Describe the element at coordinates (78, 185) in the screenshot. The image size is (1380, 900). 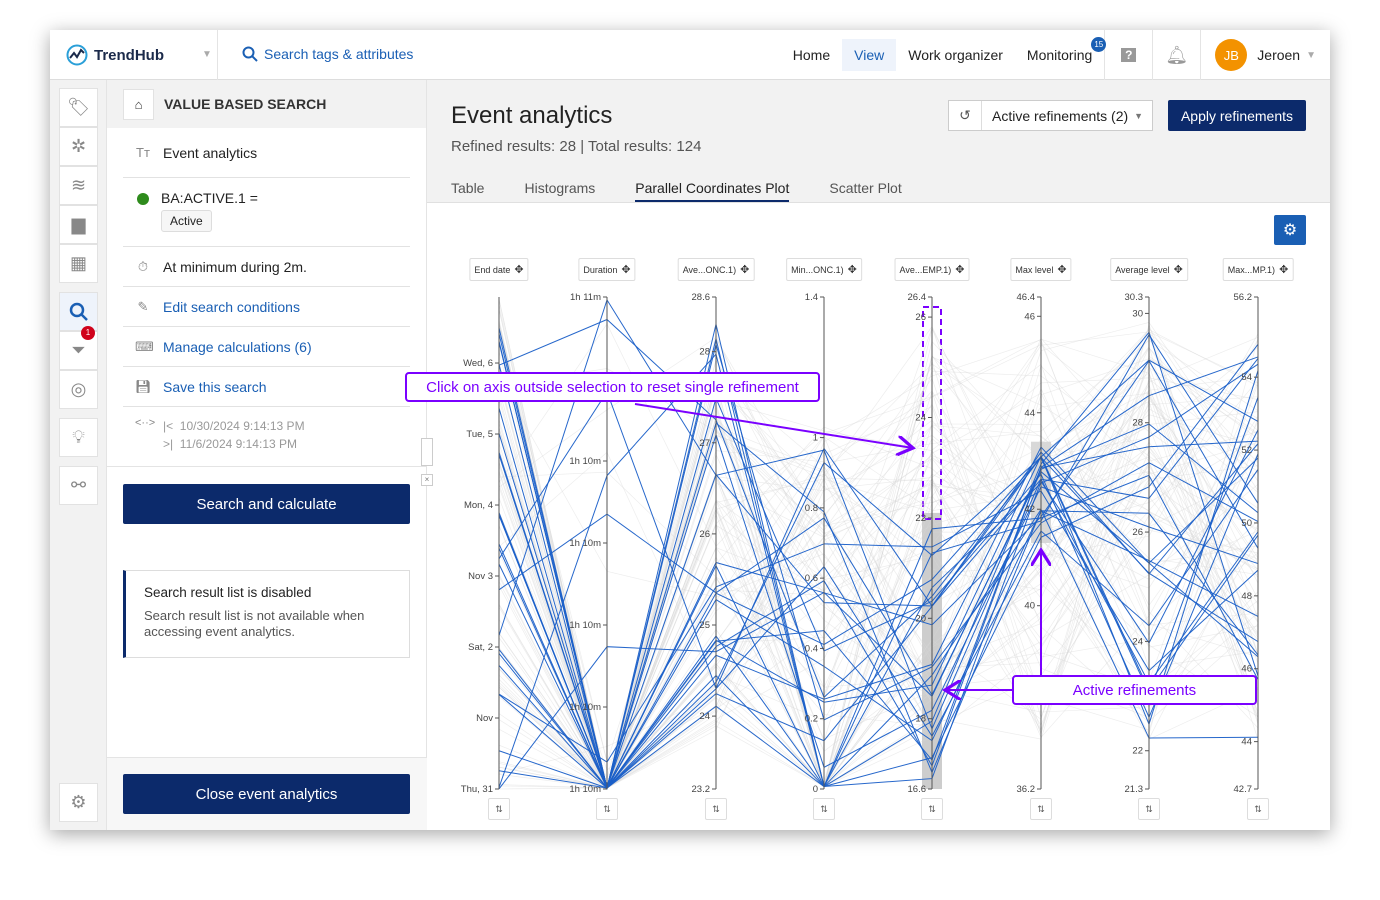
I see `layers-icon: ≋` at that location.